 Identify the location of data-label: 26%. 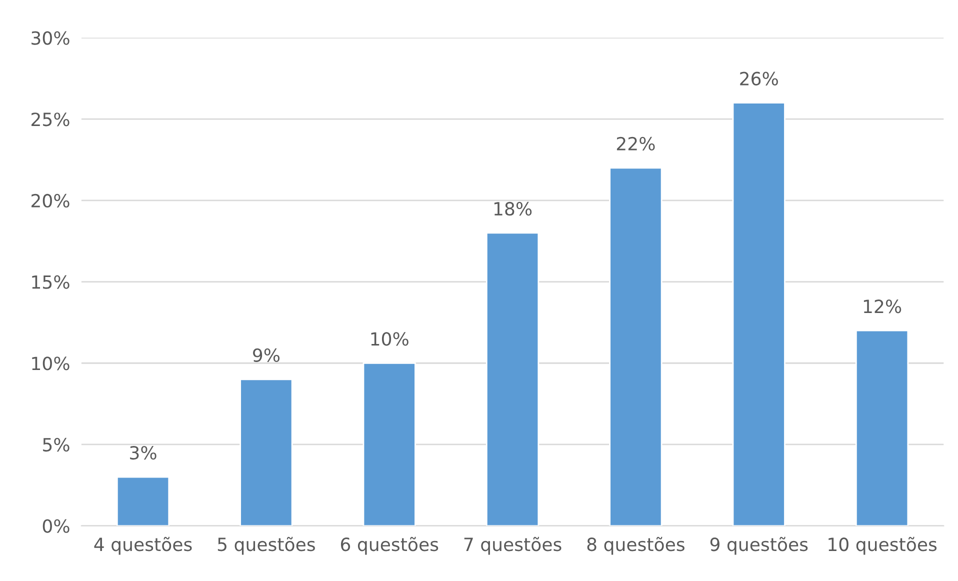
(759, 79).